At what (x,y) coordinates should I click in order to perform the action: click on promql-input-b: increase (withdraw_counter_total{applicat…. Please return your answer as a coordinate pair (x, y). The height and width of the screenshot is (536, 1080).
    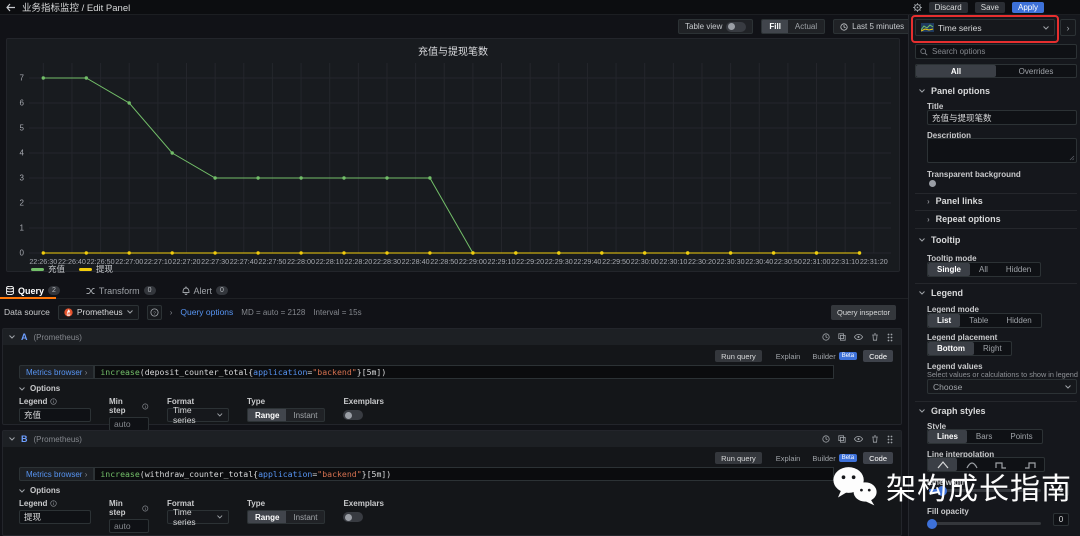
    Looking at the image, I should click on (464, 474).